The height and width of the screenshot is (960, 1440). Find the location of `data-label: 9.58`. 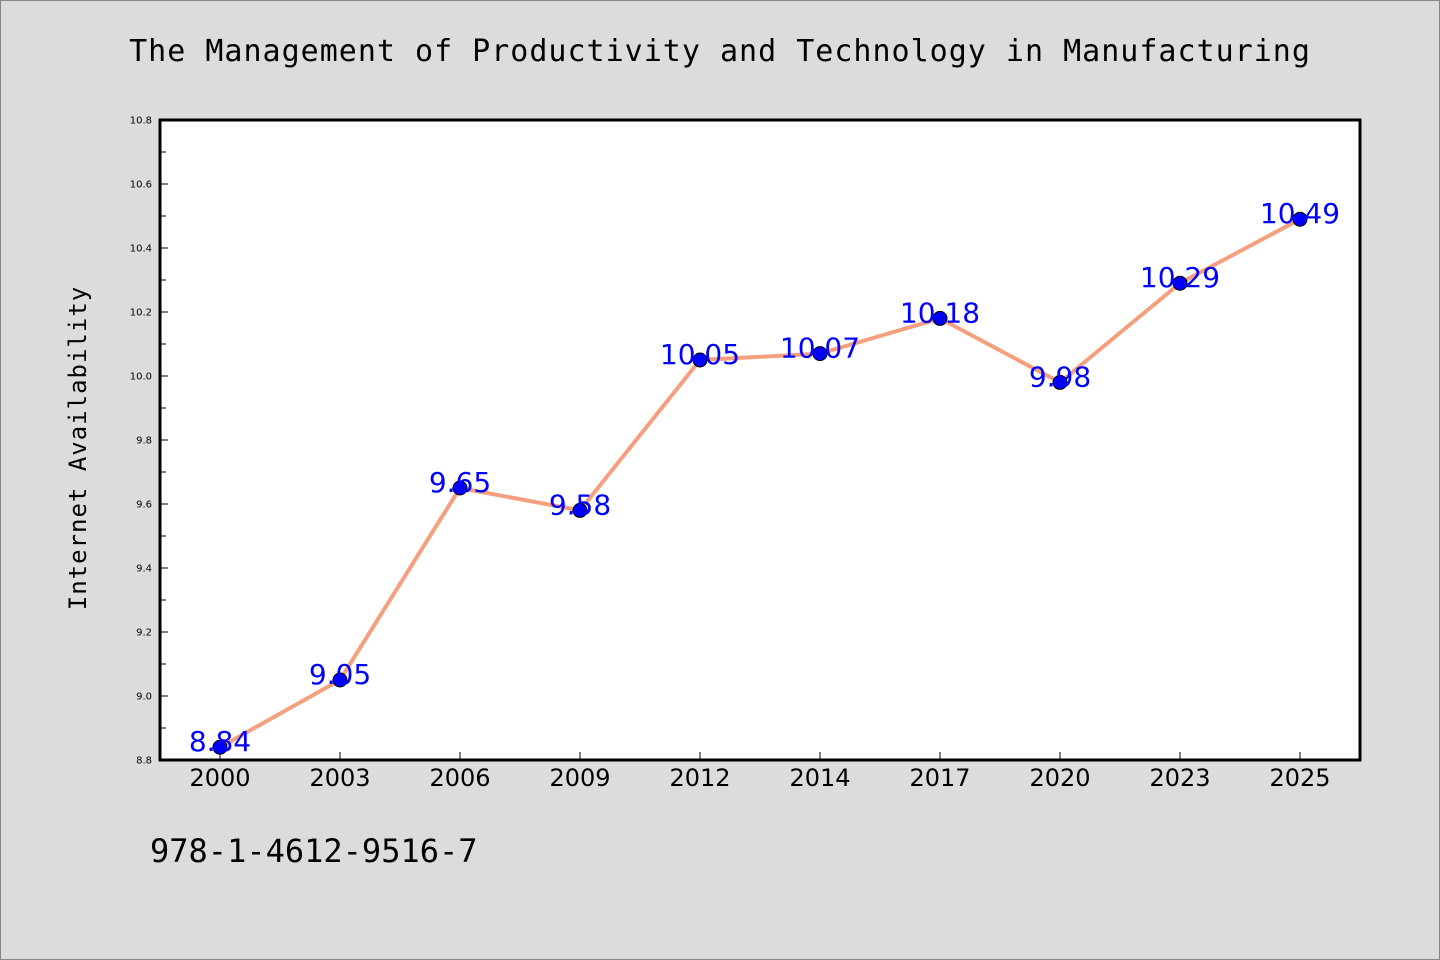

data-label: 9.58 is located at coordinates (580, 504).